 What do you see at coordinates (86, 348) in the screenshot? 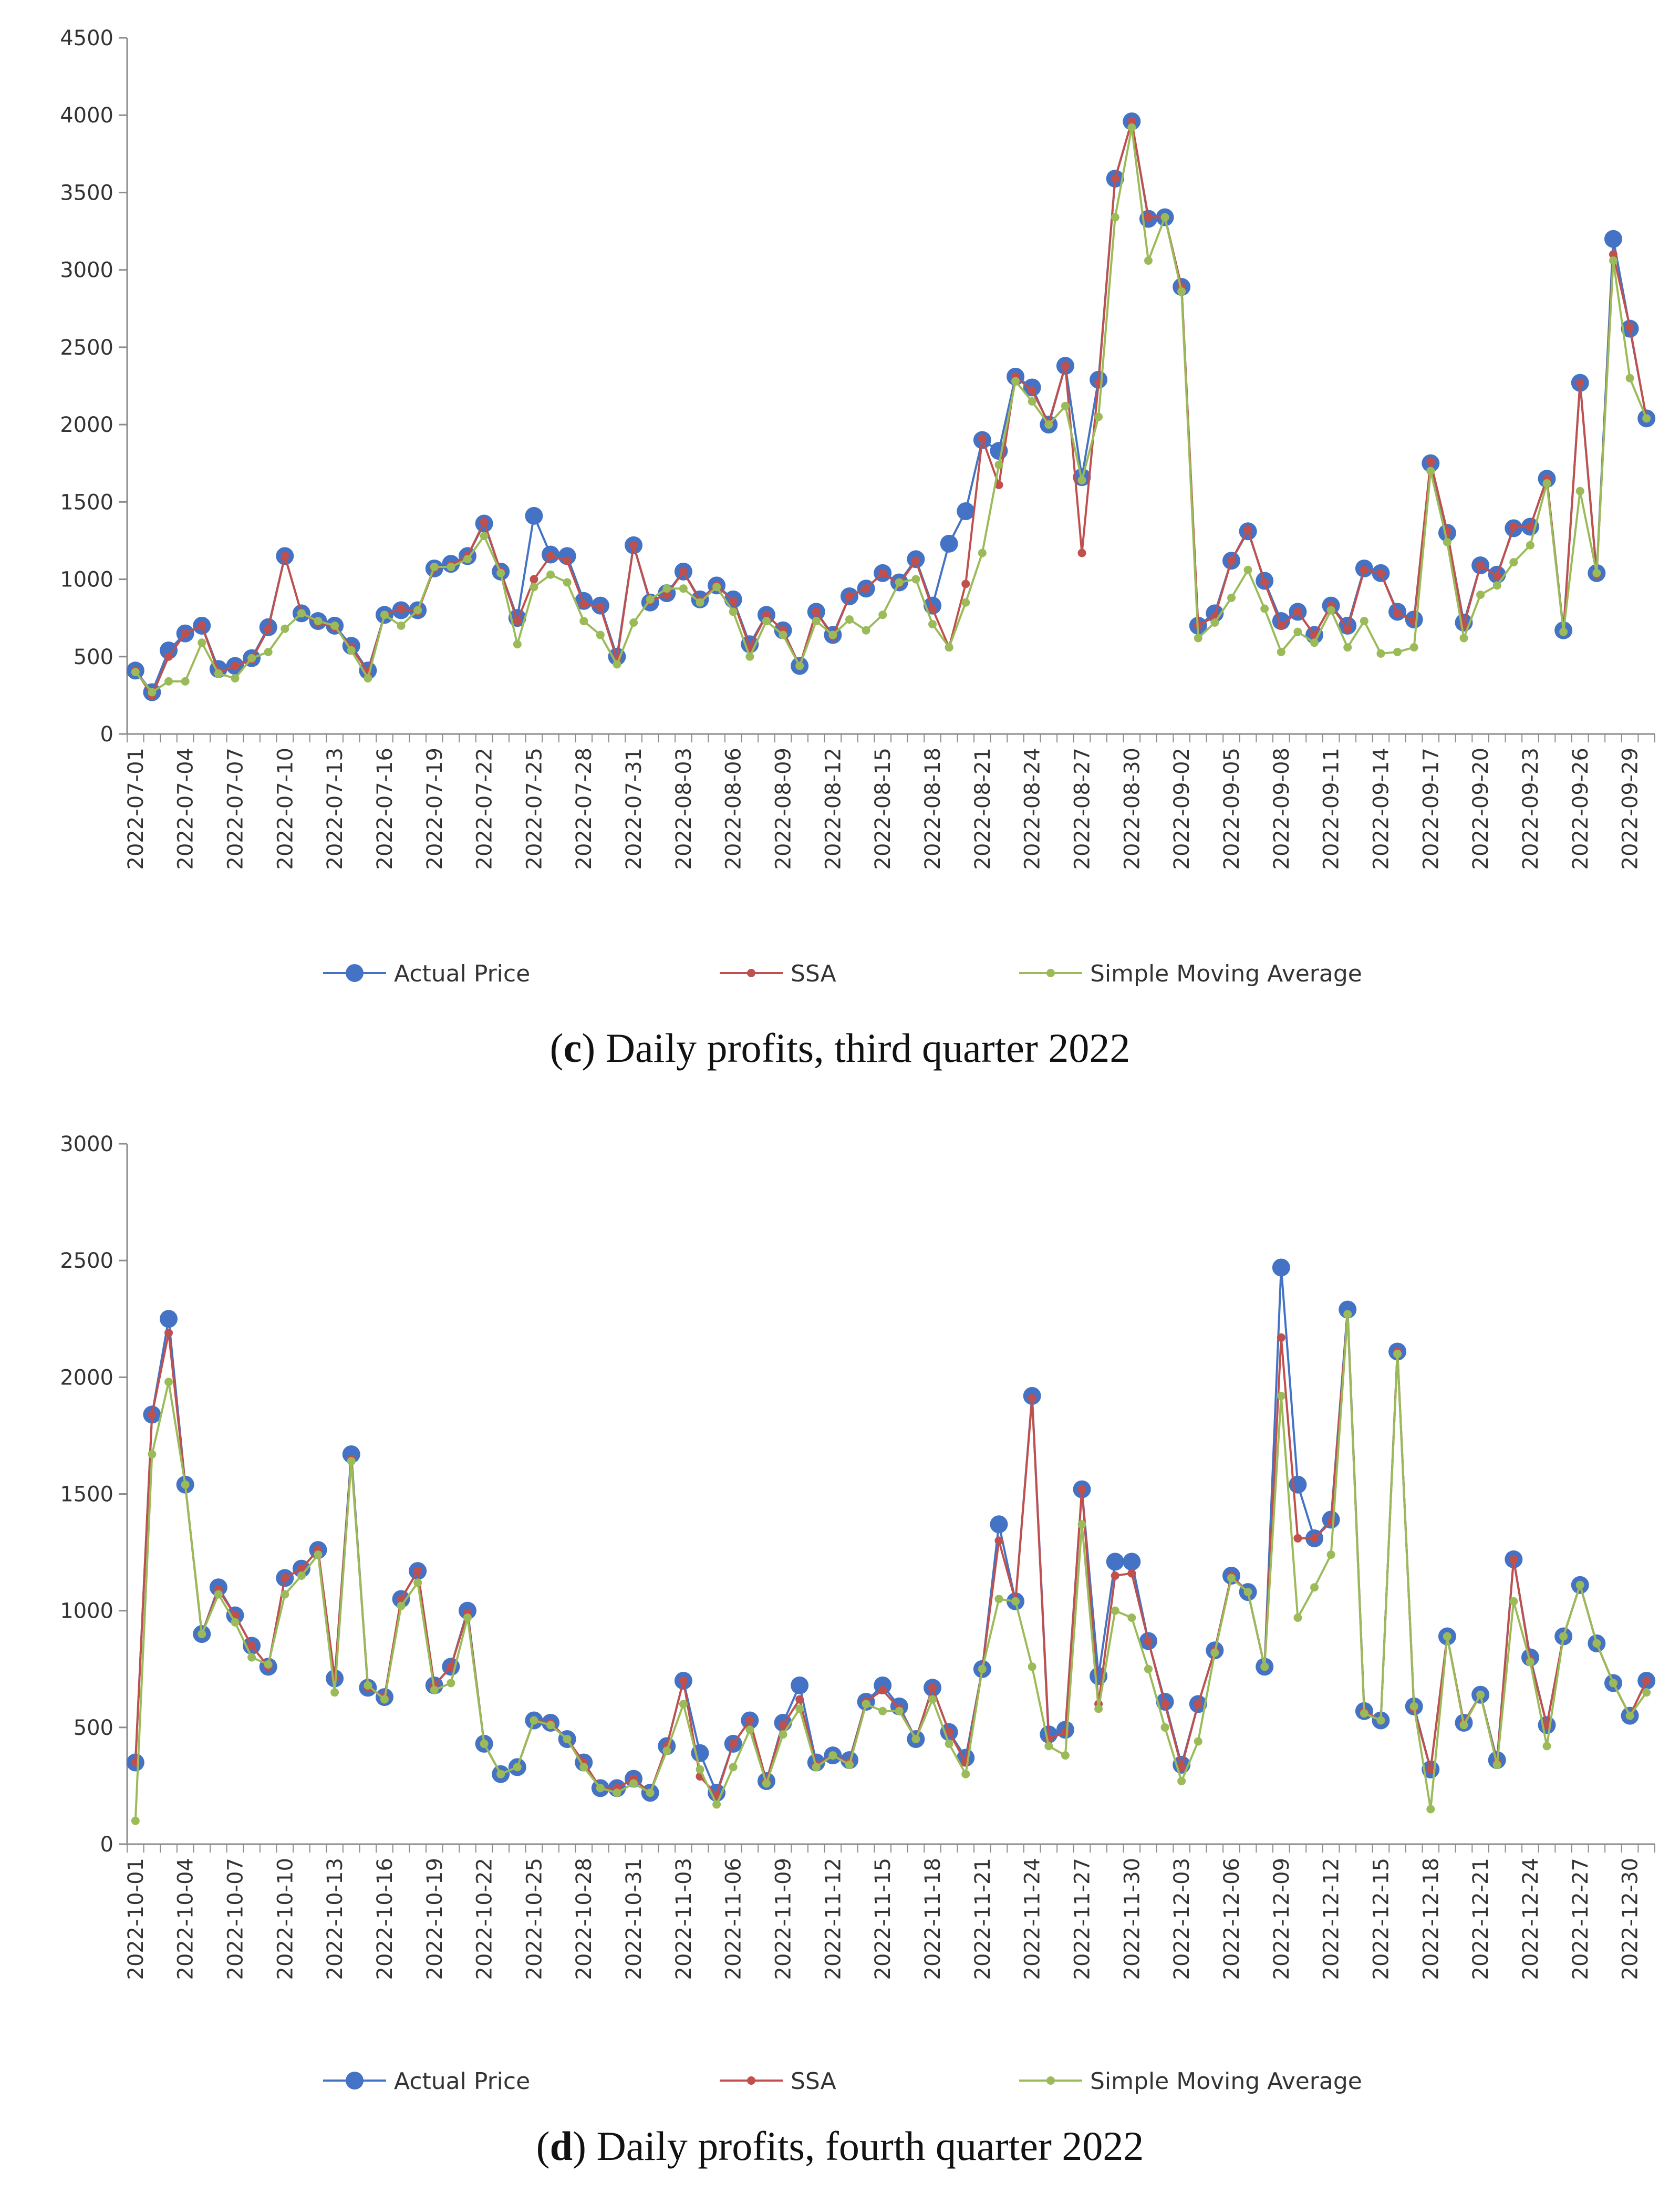
I see `y-tick-label: 2500` at bounding box center [86, 348].